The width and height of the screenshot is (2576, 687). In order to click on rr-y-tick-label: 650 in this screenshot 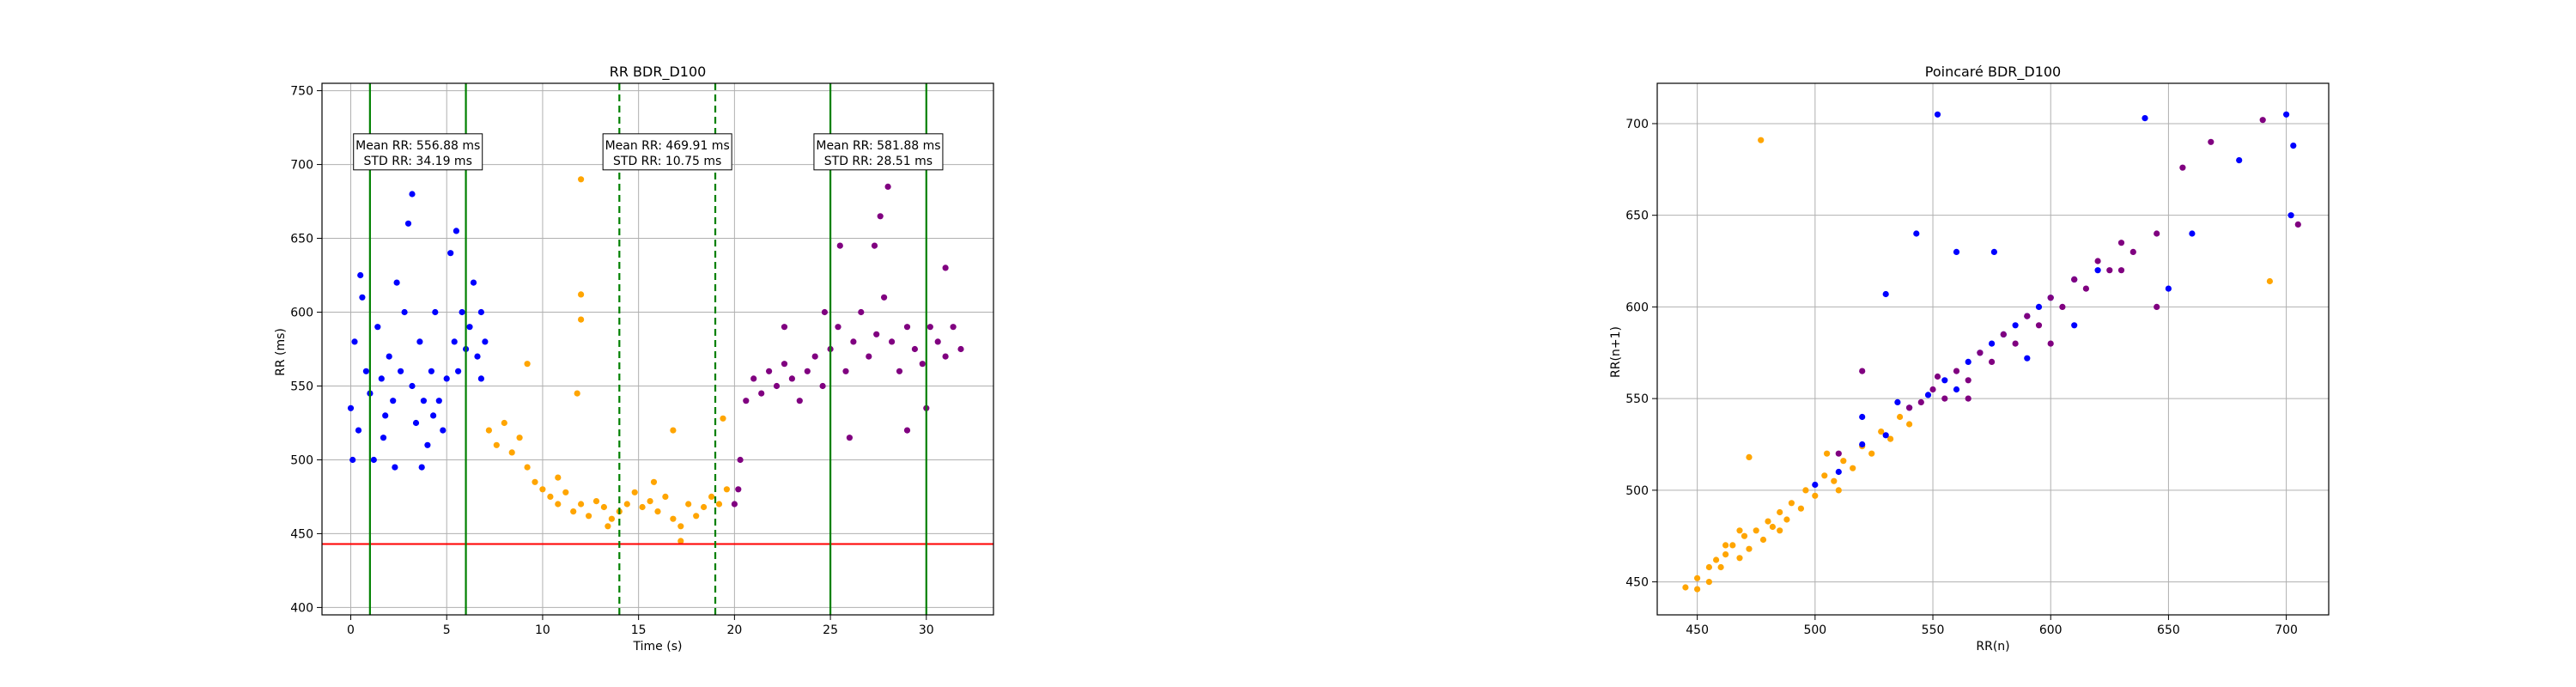, I will do `click(301, 239)`.